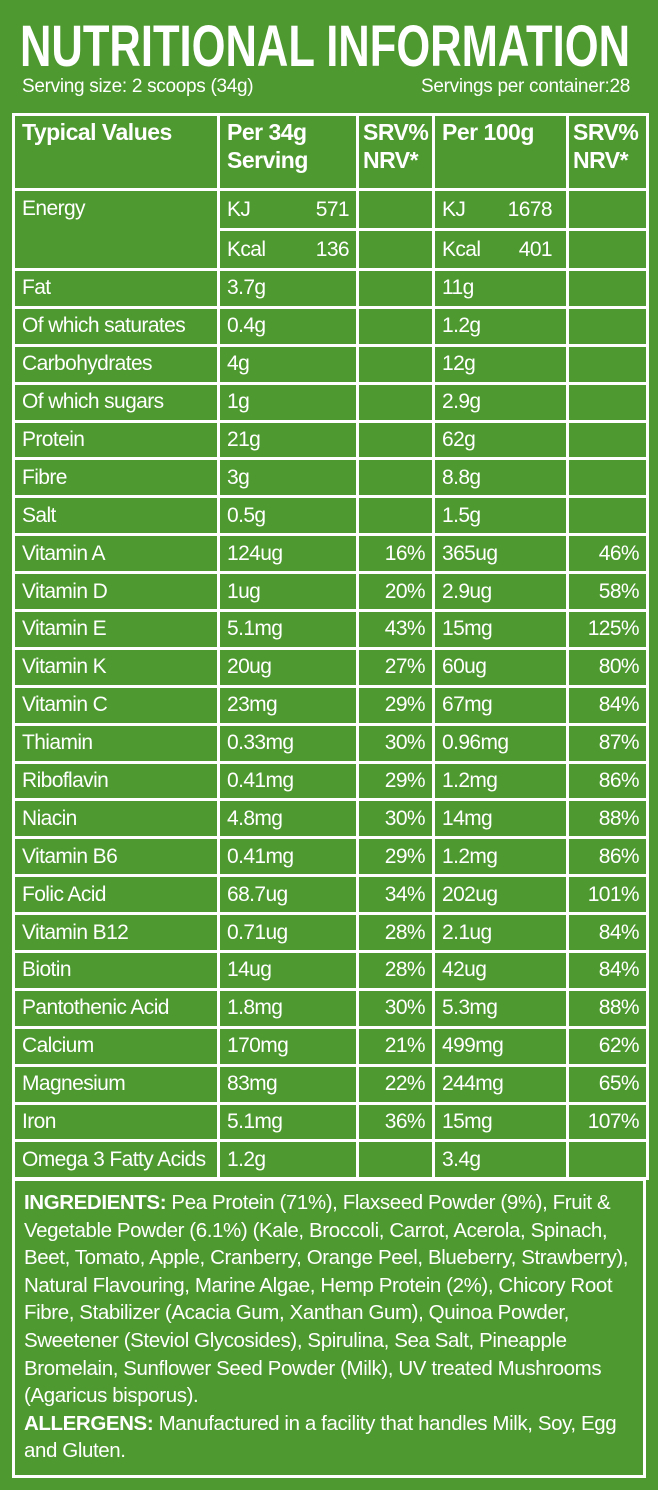 This screenshot has width=658, height=1490. What do you see at coordinates (116, 288) in the screenshot?
I see `row-label: Fat` at bounding box center [116, 288].